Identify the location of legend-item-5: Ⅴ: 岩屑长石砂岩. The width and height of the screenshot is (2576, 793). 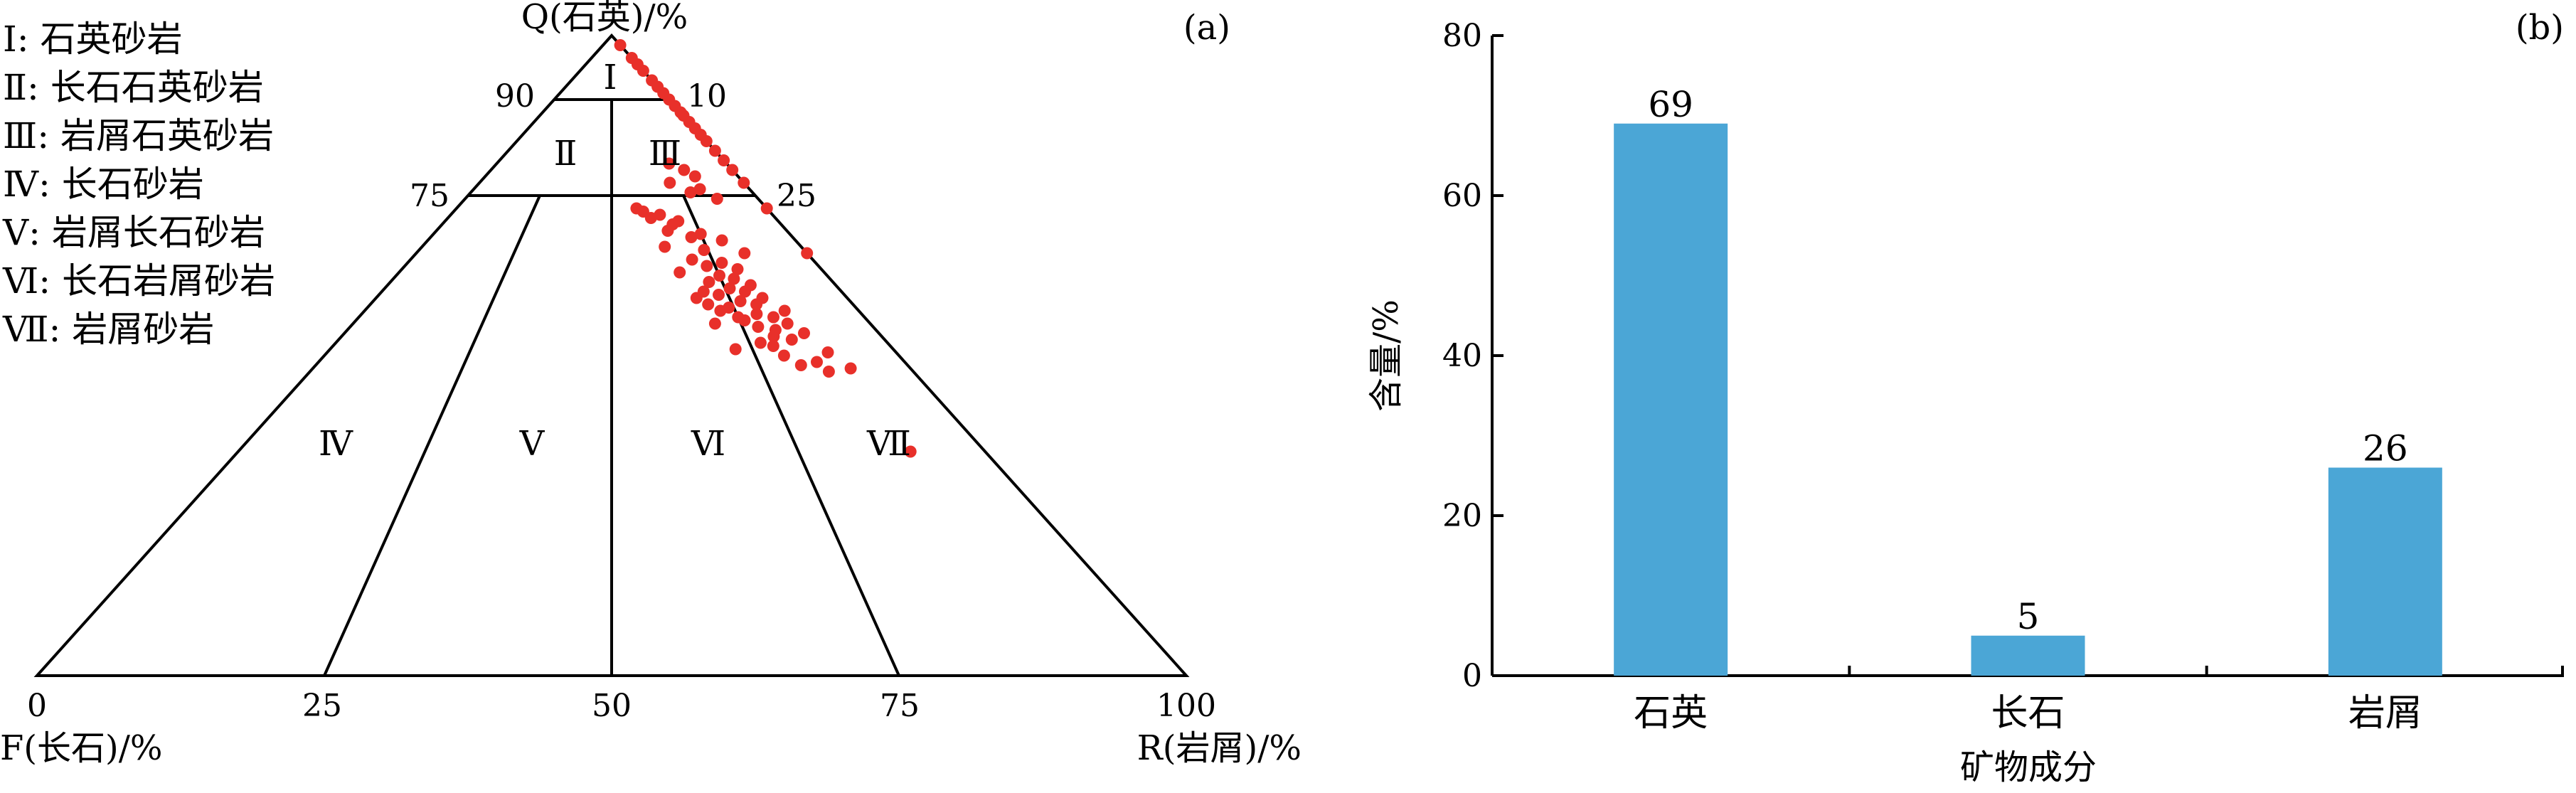
(133, 232).